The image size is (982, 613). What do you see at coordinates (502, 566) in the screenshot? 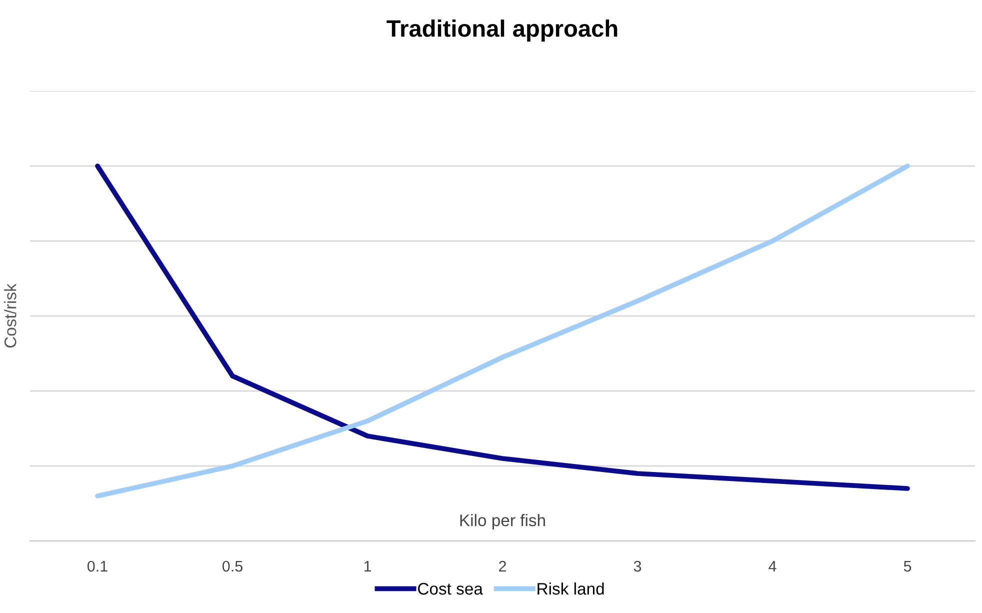
I see `x-tick-label: 2` at bounding box center [502, 566].